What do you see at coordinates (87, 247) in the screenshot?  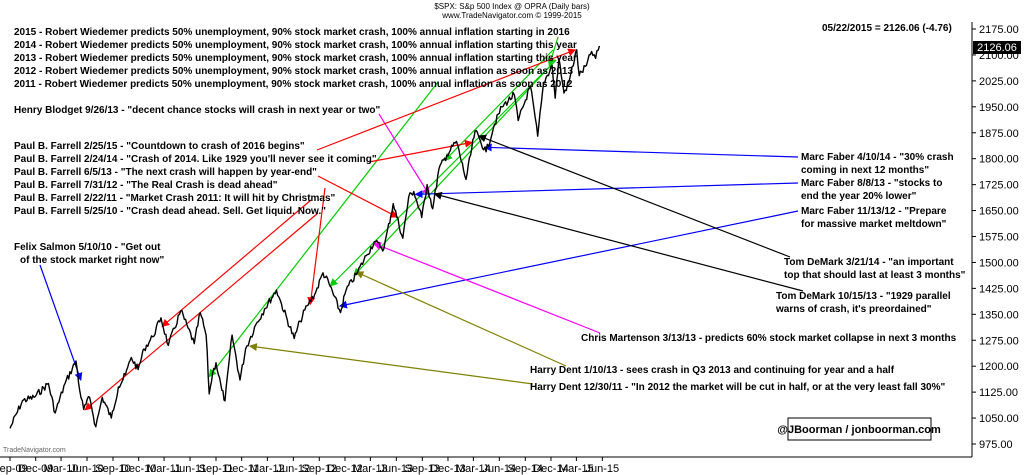 I see `annotation-label: Felix Salmon 5/10/10 - "Get out` at bounding box center [87, 247].